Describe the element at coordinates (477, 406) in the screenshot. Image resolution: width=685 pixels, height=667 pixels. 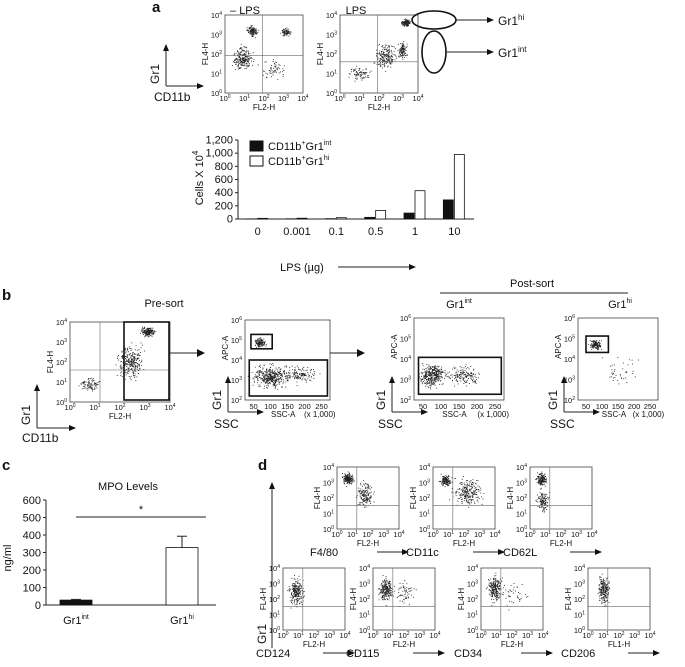
I see `x-tick-label: 200` at that location.